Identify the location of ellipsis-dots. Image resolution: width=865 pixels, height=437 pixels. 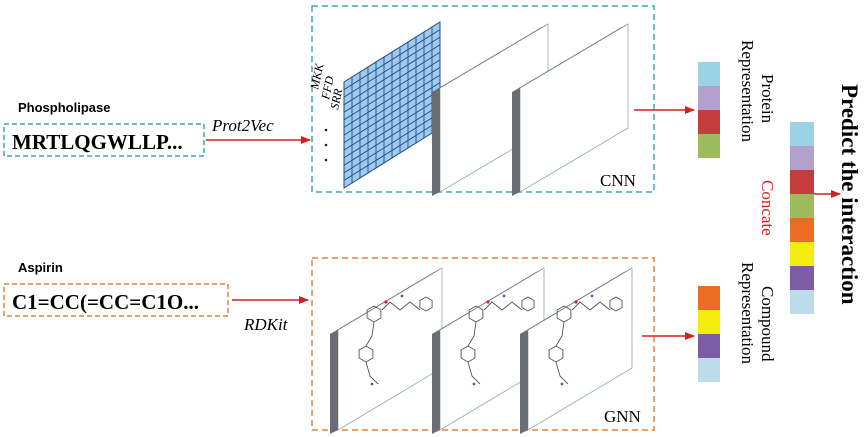
(326, 145).